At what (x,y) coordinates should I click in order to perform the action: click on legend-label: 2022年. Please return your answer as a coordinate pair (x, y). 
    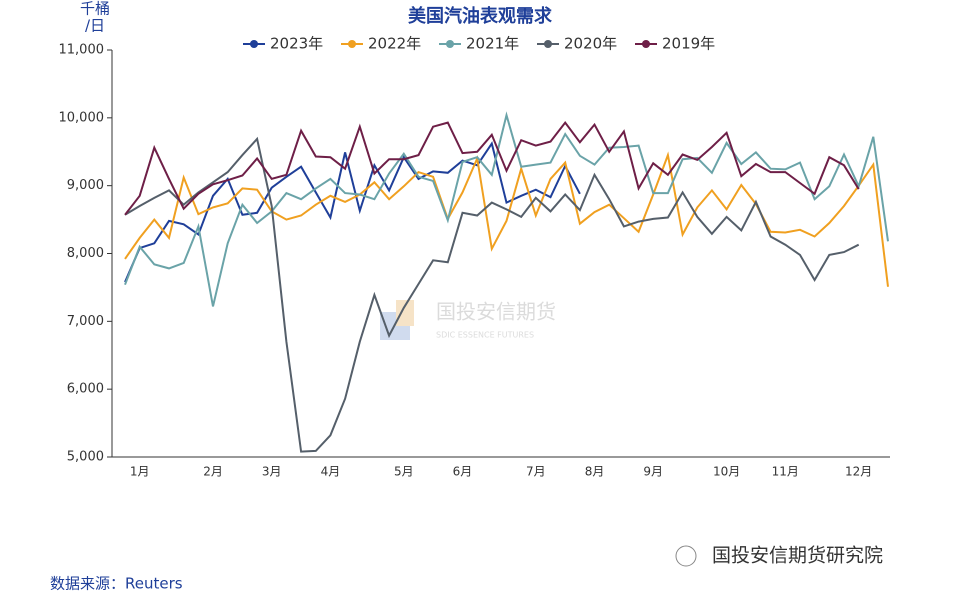
    Looking at the image, I should click on (394, 44).